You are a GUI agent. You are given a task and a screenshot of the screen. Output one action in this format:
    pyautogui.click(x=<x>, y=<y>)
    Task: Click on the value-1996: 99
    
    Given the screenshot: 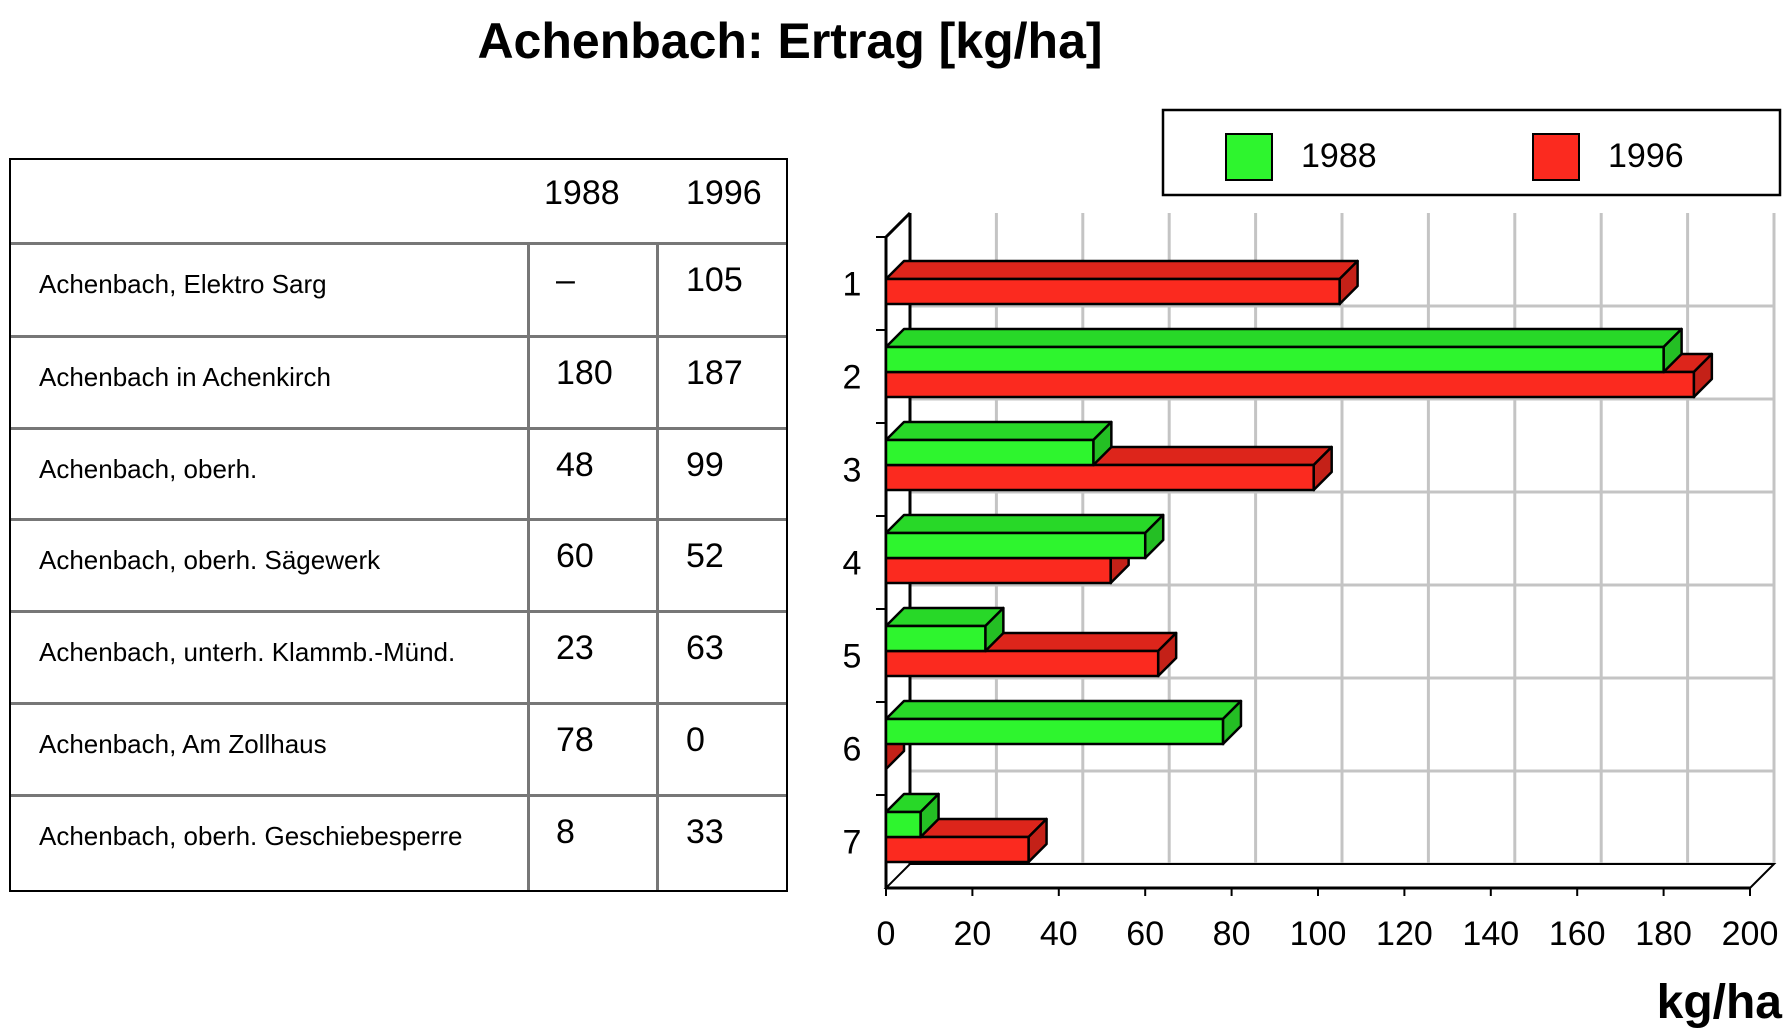 What is the action you would take?
    pyautogui.click(x=705, y=465)
    